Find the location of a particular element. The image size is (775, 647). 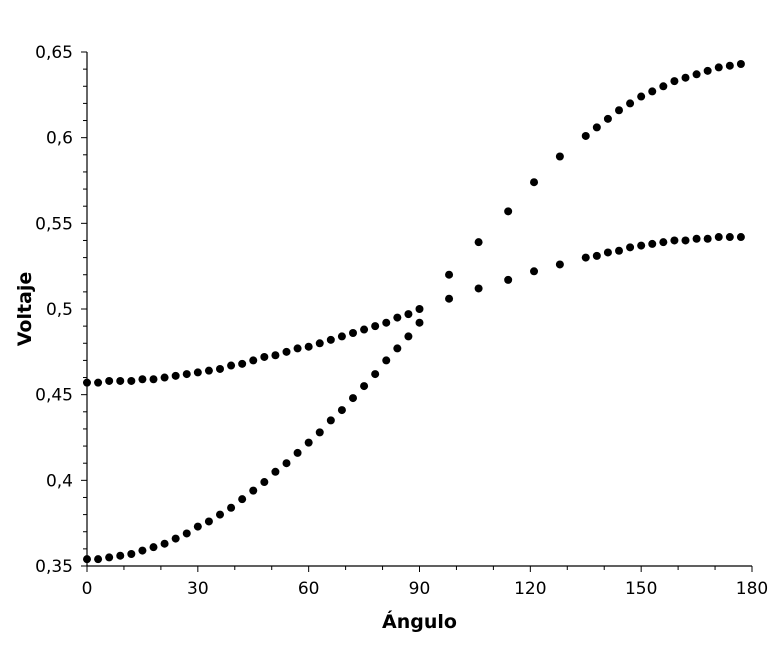

x-axis-title: Ángulo is located at coordinates (419, 621).